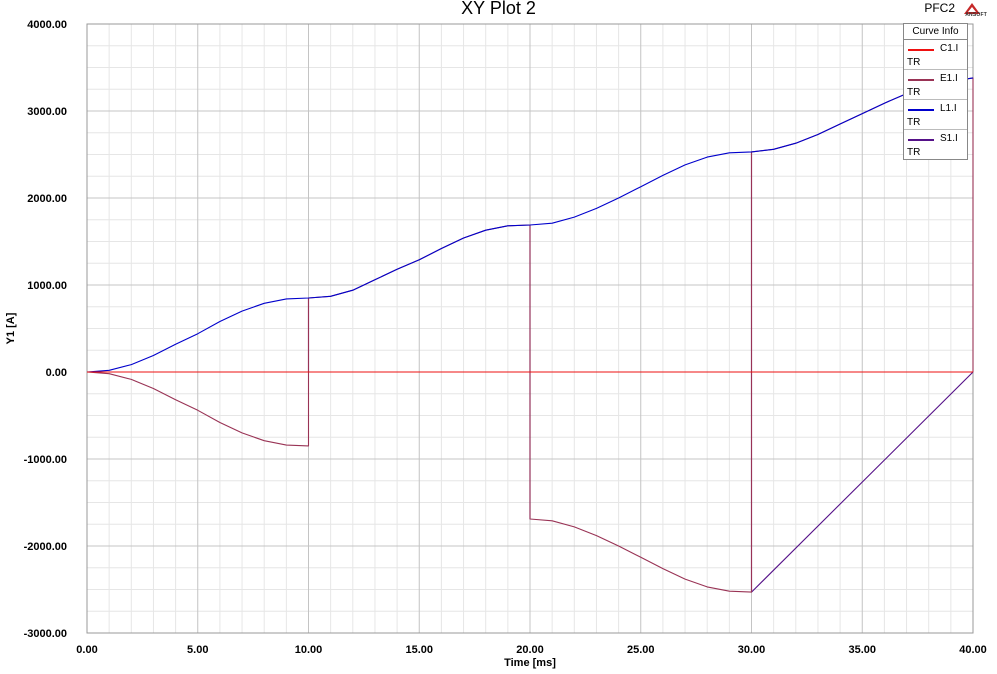 The height and width of the screenshot is (674, 997). What do you see at coordinates (641, 650) in the screenshot?
I see `x-tick-label: 25.00` at bounding box center [641, 650].